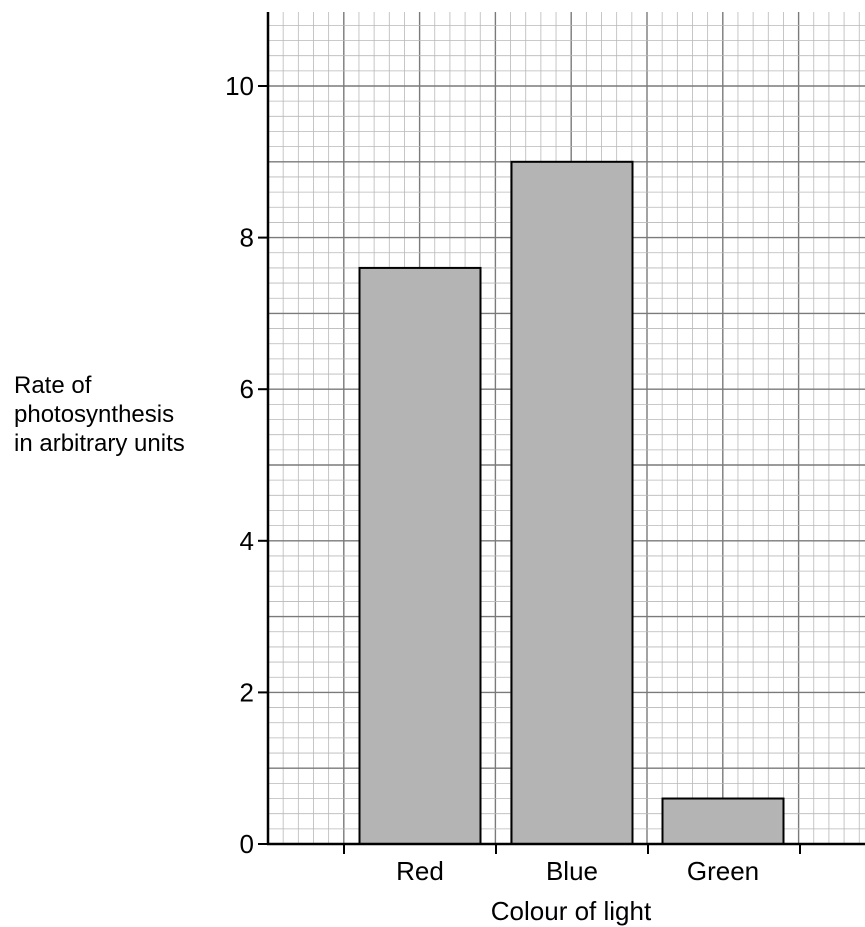 The width and height of the screenshot is (865, 927). Describe the element at coordinates (247, 238) in the screenshot. I see `y-tick-label: 8` at that location.